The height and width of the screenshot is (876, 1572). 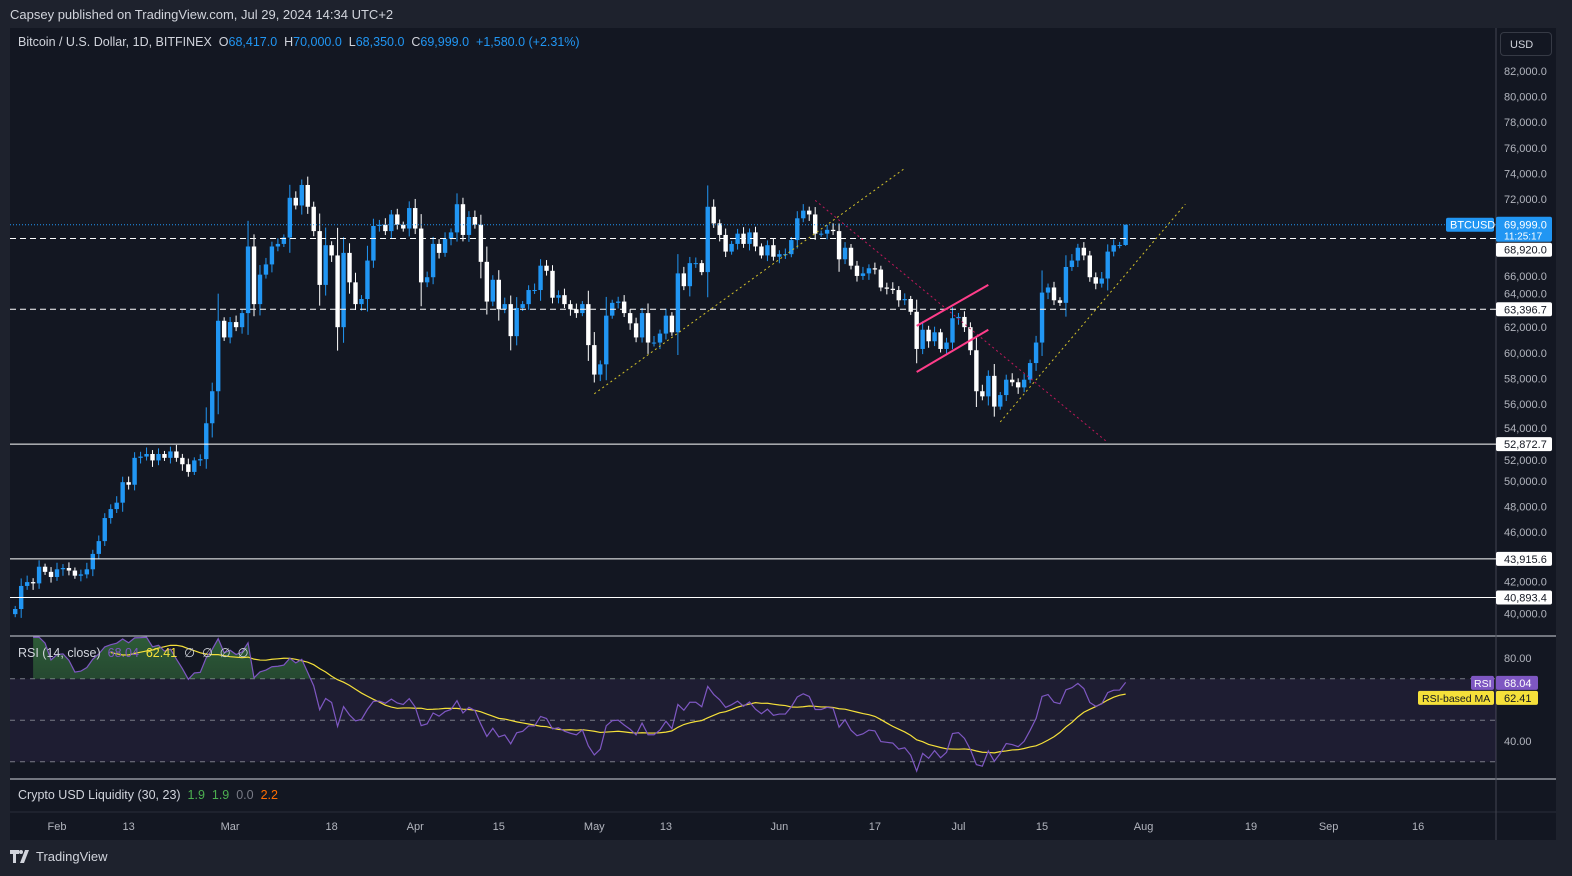 What do you see at coordinates (961, 321) in the screenshot?
I see `trendline-red` at bounding box center [961, 321].